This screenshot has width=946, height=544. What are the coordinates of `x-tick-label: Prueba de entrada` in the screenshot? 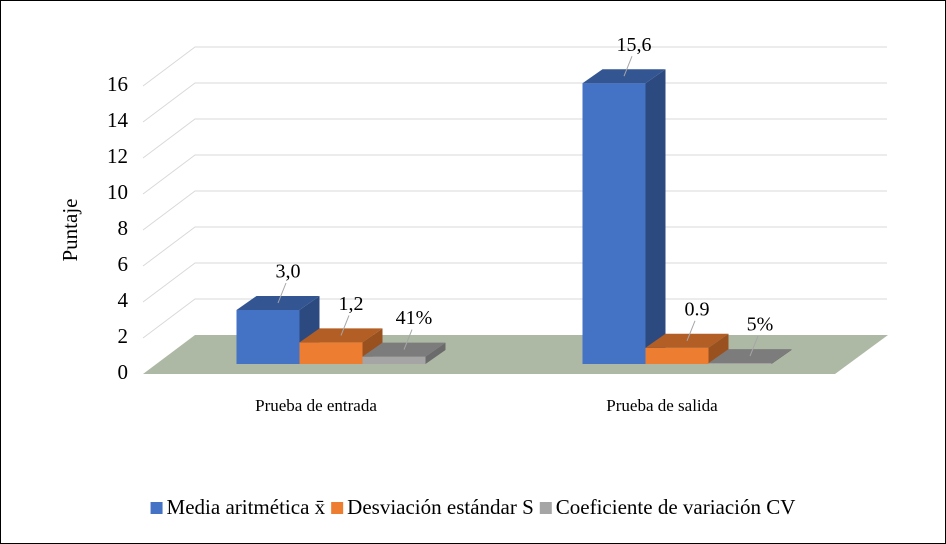 It's located at (316, 405).